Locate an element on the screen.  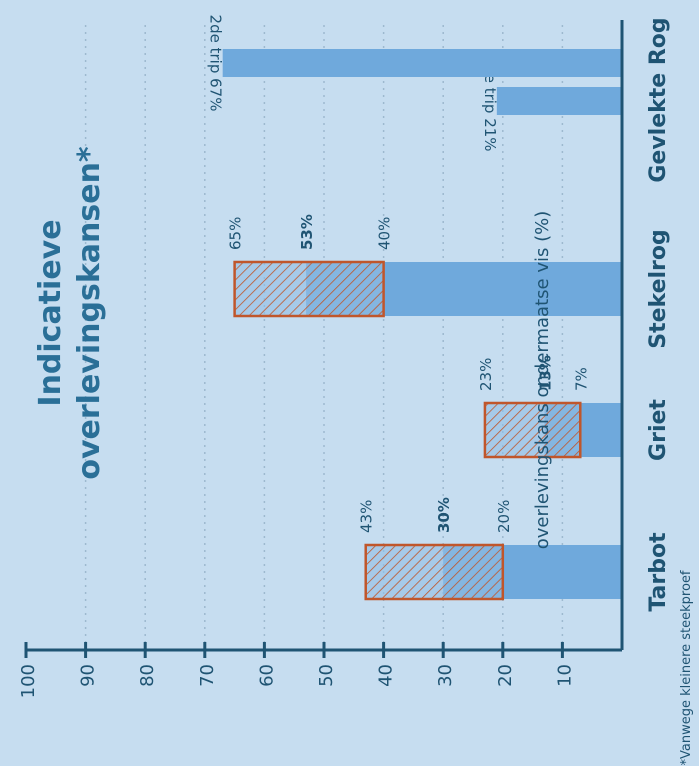
value-label-low: 20% is located at coordinates (504, 516).